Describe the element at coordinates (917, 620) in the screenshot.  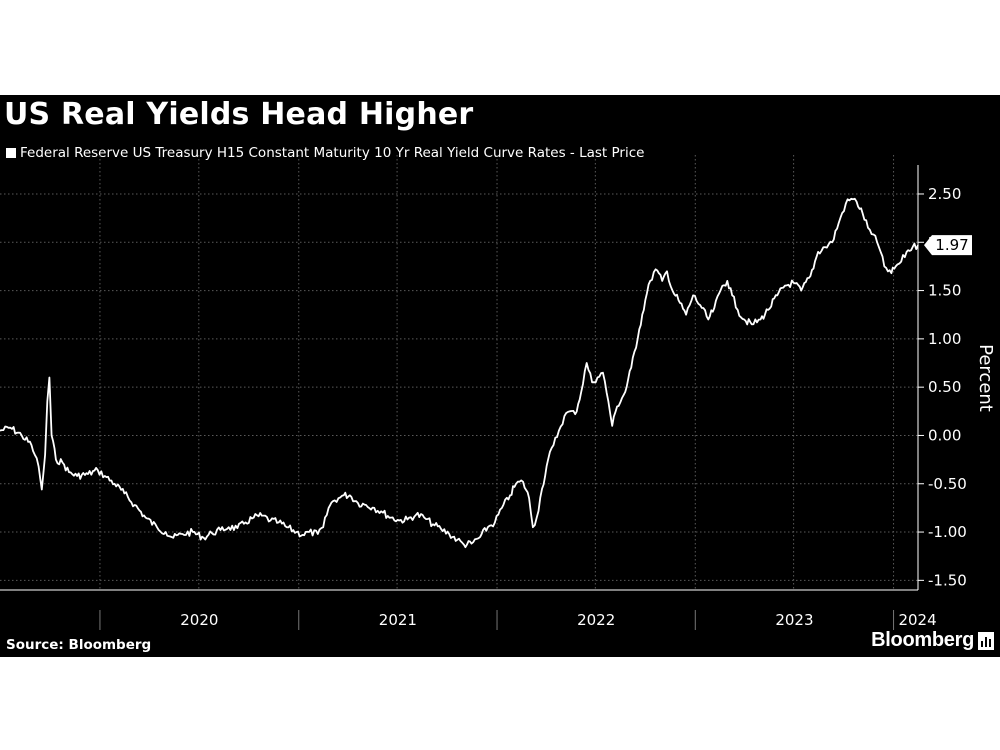
I see `x-tick-label: 2024` at that location.